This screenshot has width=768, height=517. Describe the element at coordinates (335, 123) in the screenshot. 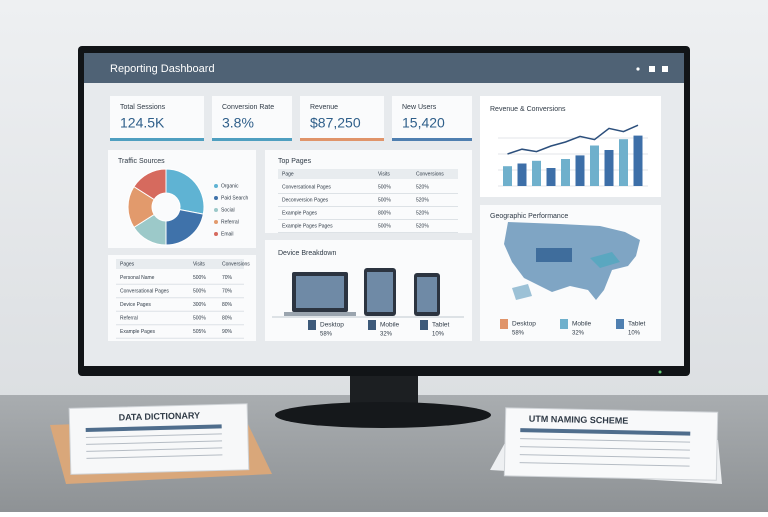

I see `kpi-value: $87,250` at that location.